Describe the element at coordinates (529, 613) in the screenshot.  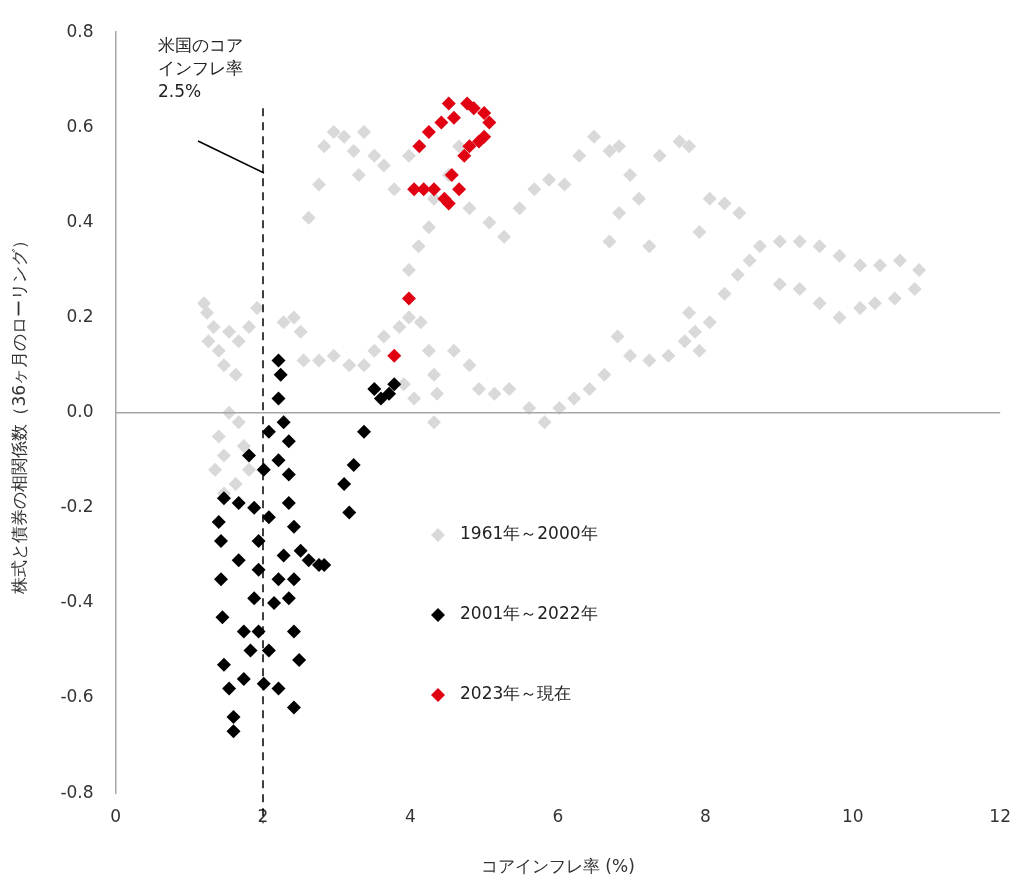
I see `legend-label: 2001年～2022年` at that location.